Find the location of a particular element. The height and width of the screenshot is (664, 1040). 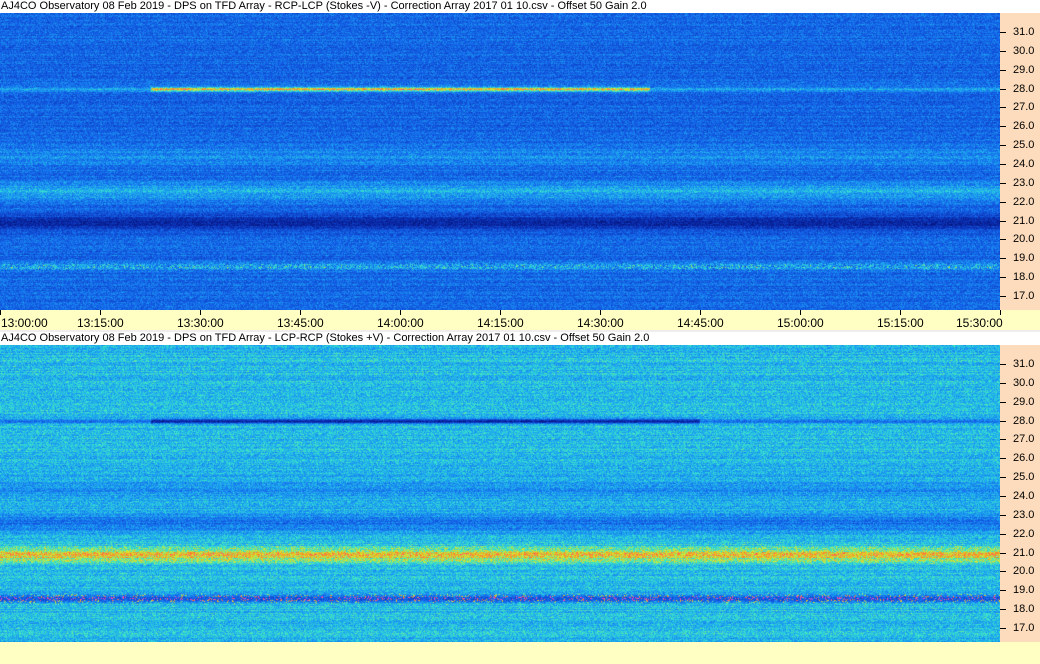

time-label: 15:30:00 is located at coordinates (979, 323).